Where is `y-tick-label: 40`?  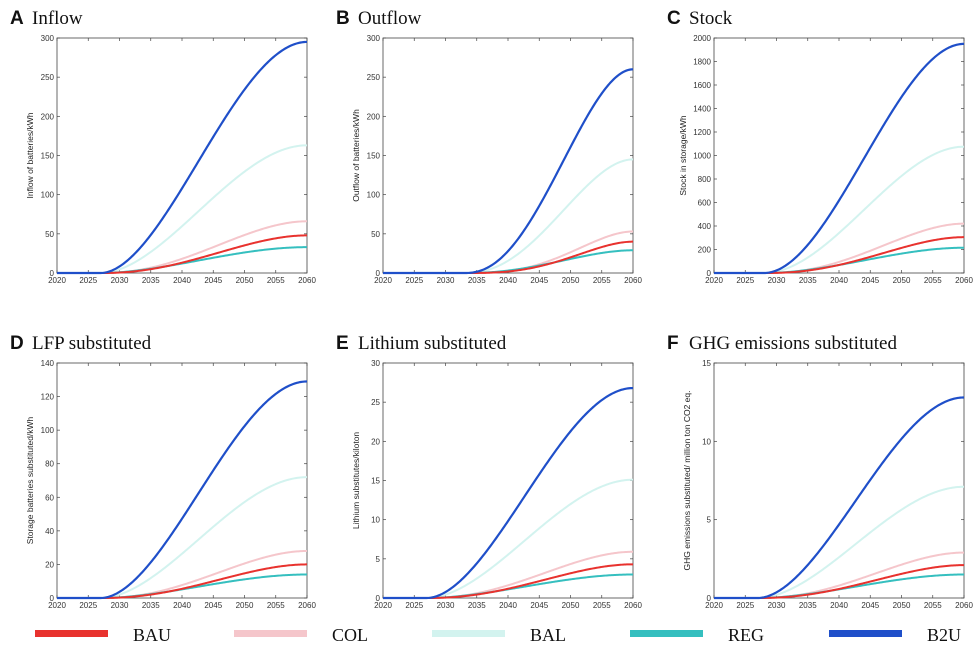
y-tick-label: 40 is located at coordinates (49, 531).